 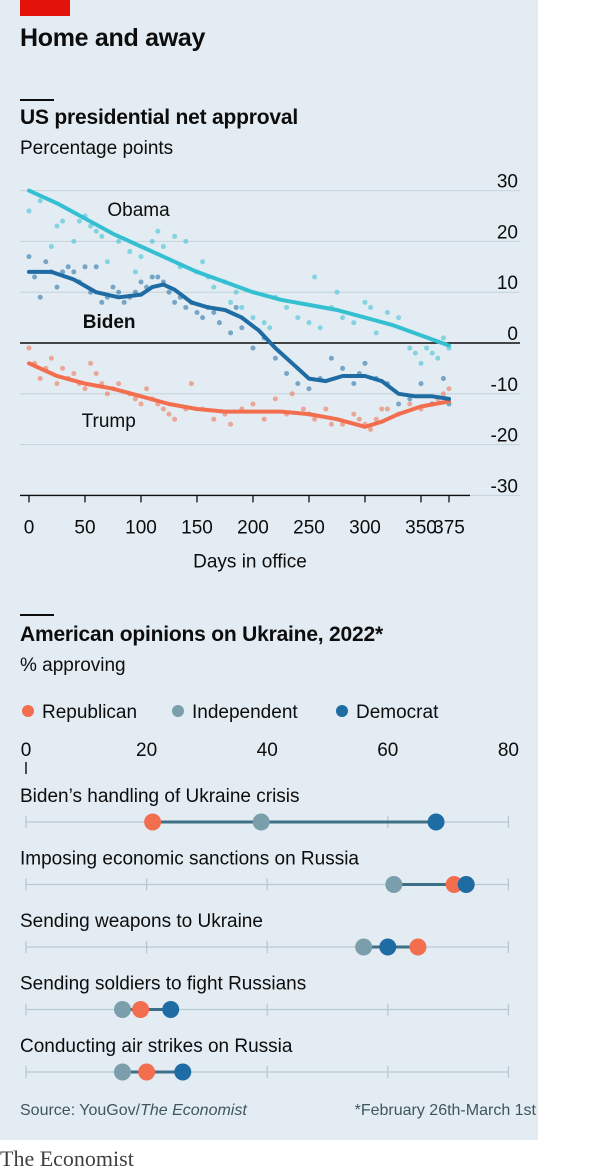 I want to click on y-tick-label: 10, so click(x=507, y=283).